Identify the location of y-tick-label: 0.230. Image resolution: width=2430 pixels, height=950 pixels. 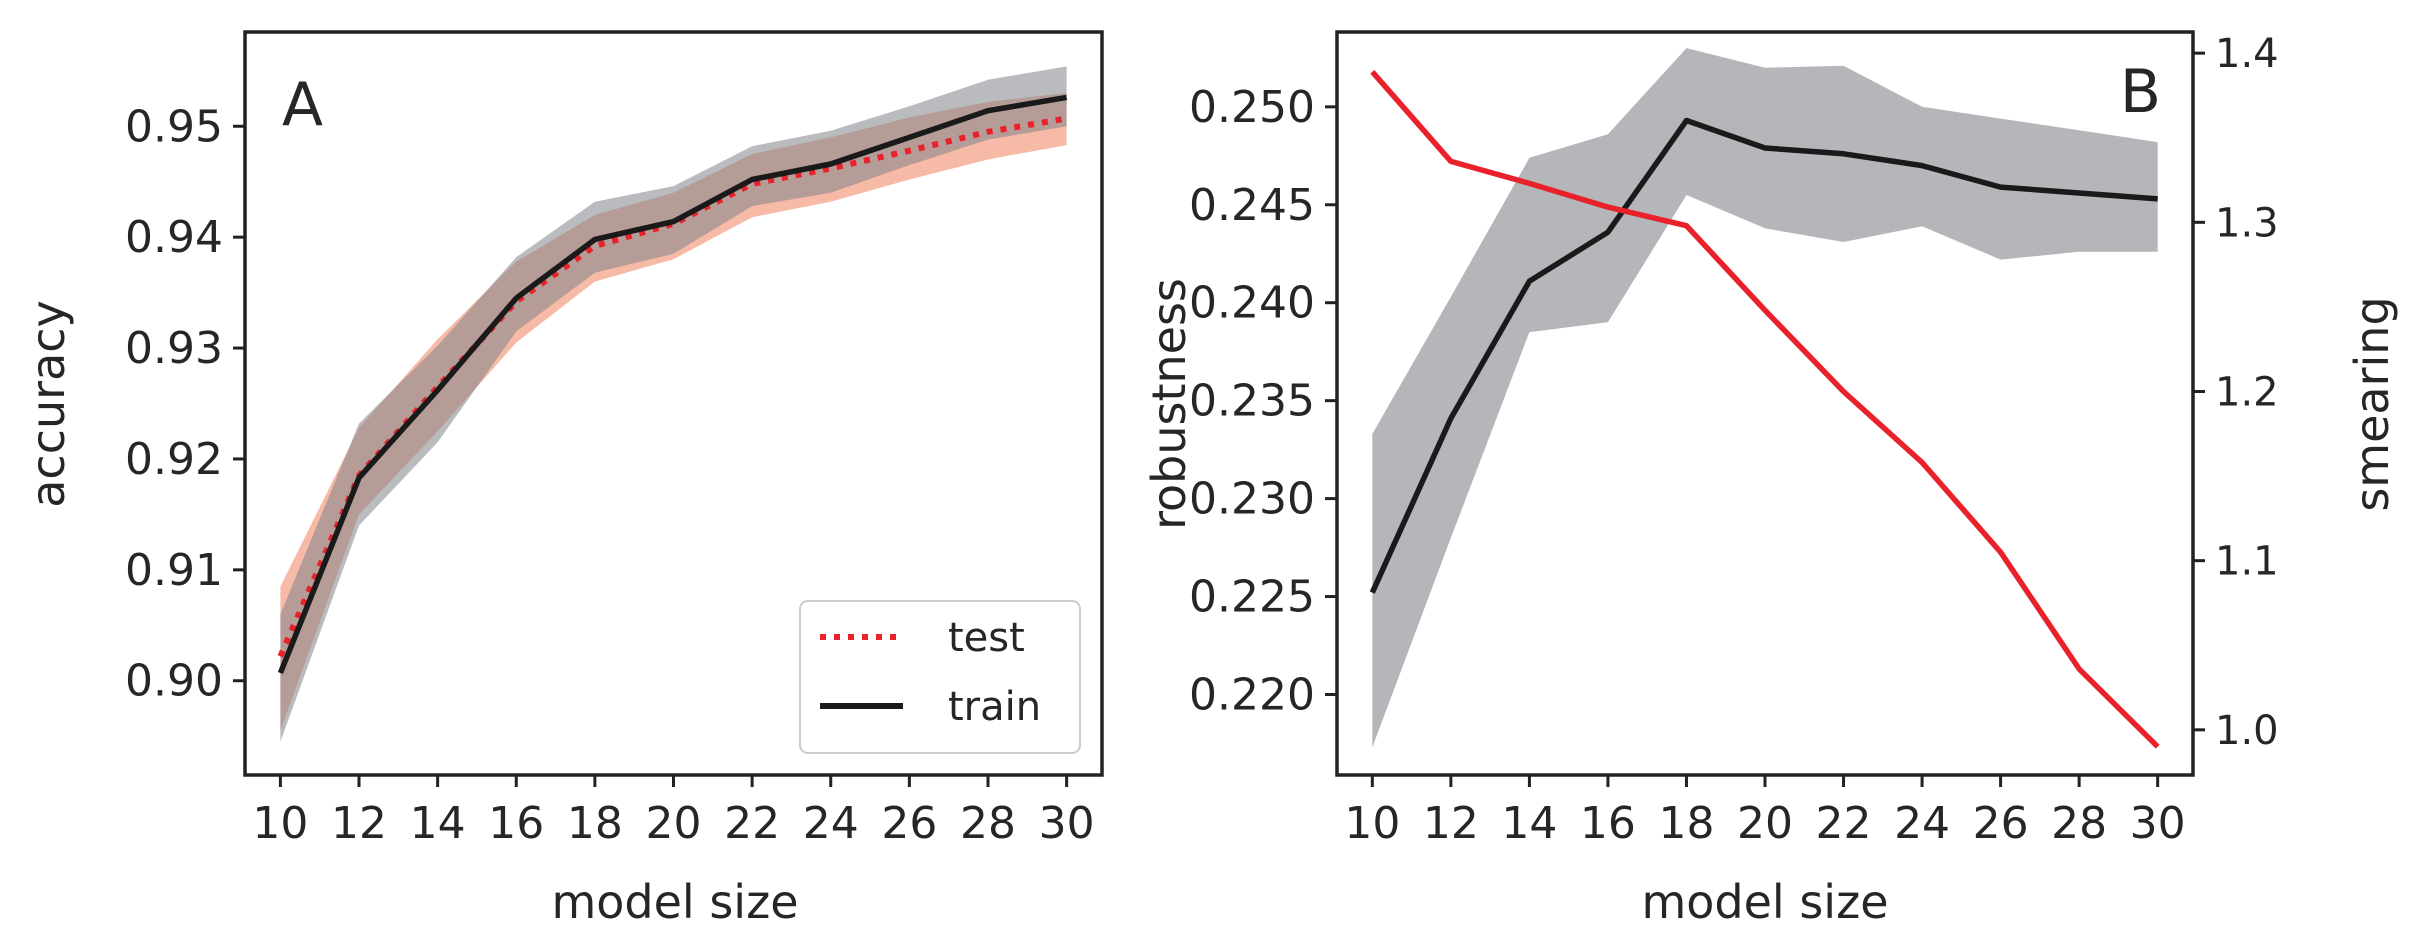
(1252, 499).